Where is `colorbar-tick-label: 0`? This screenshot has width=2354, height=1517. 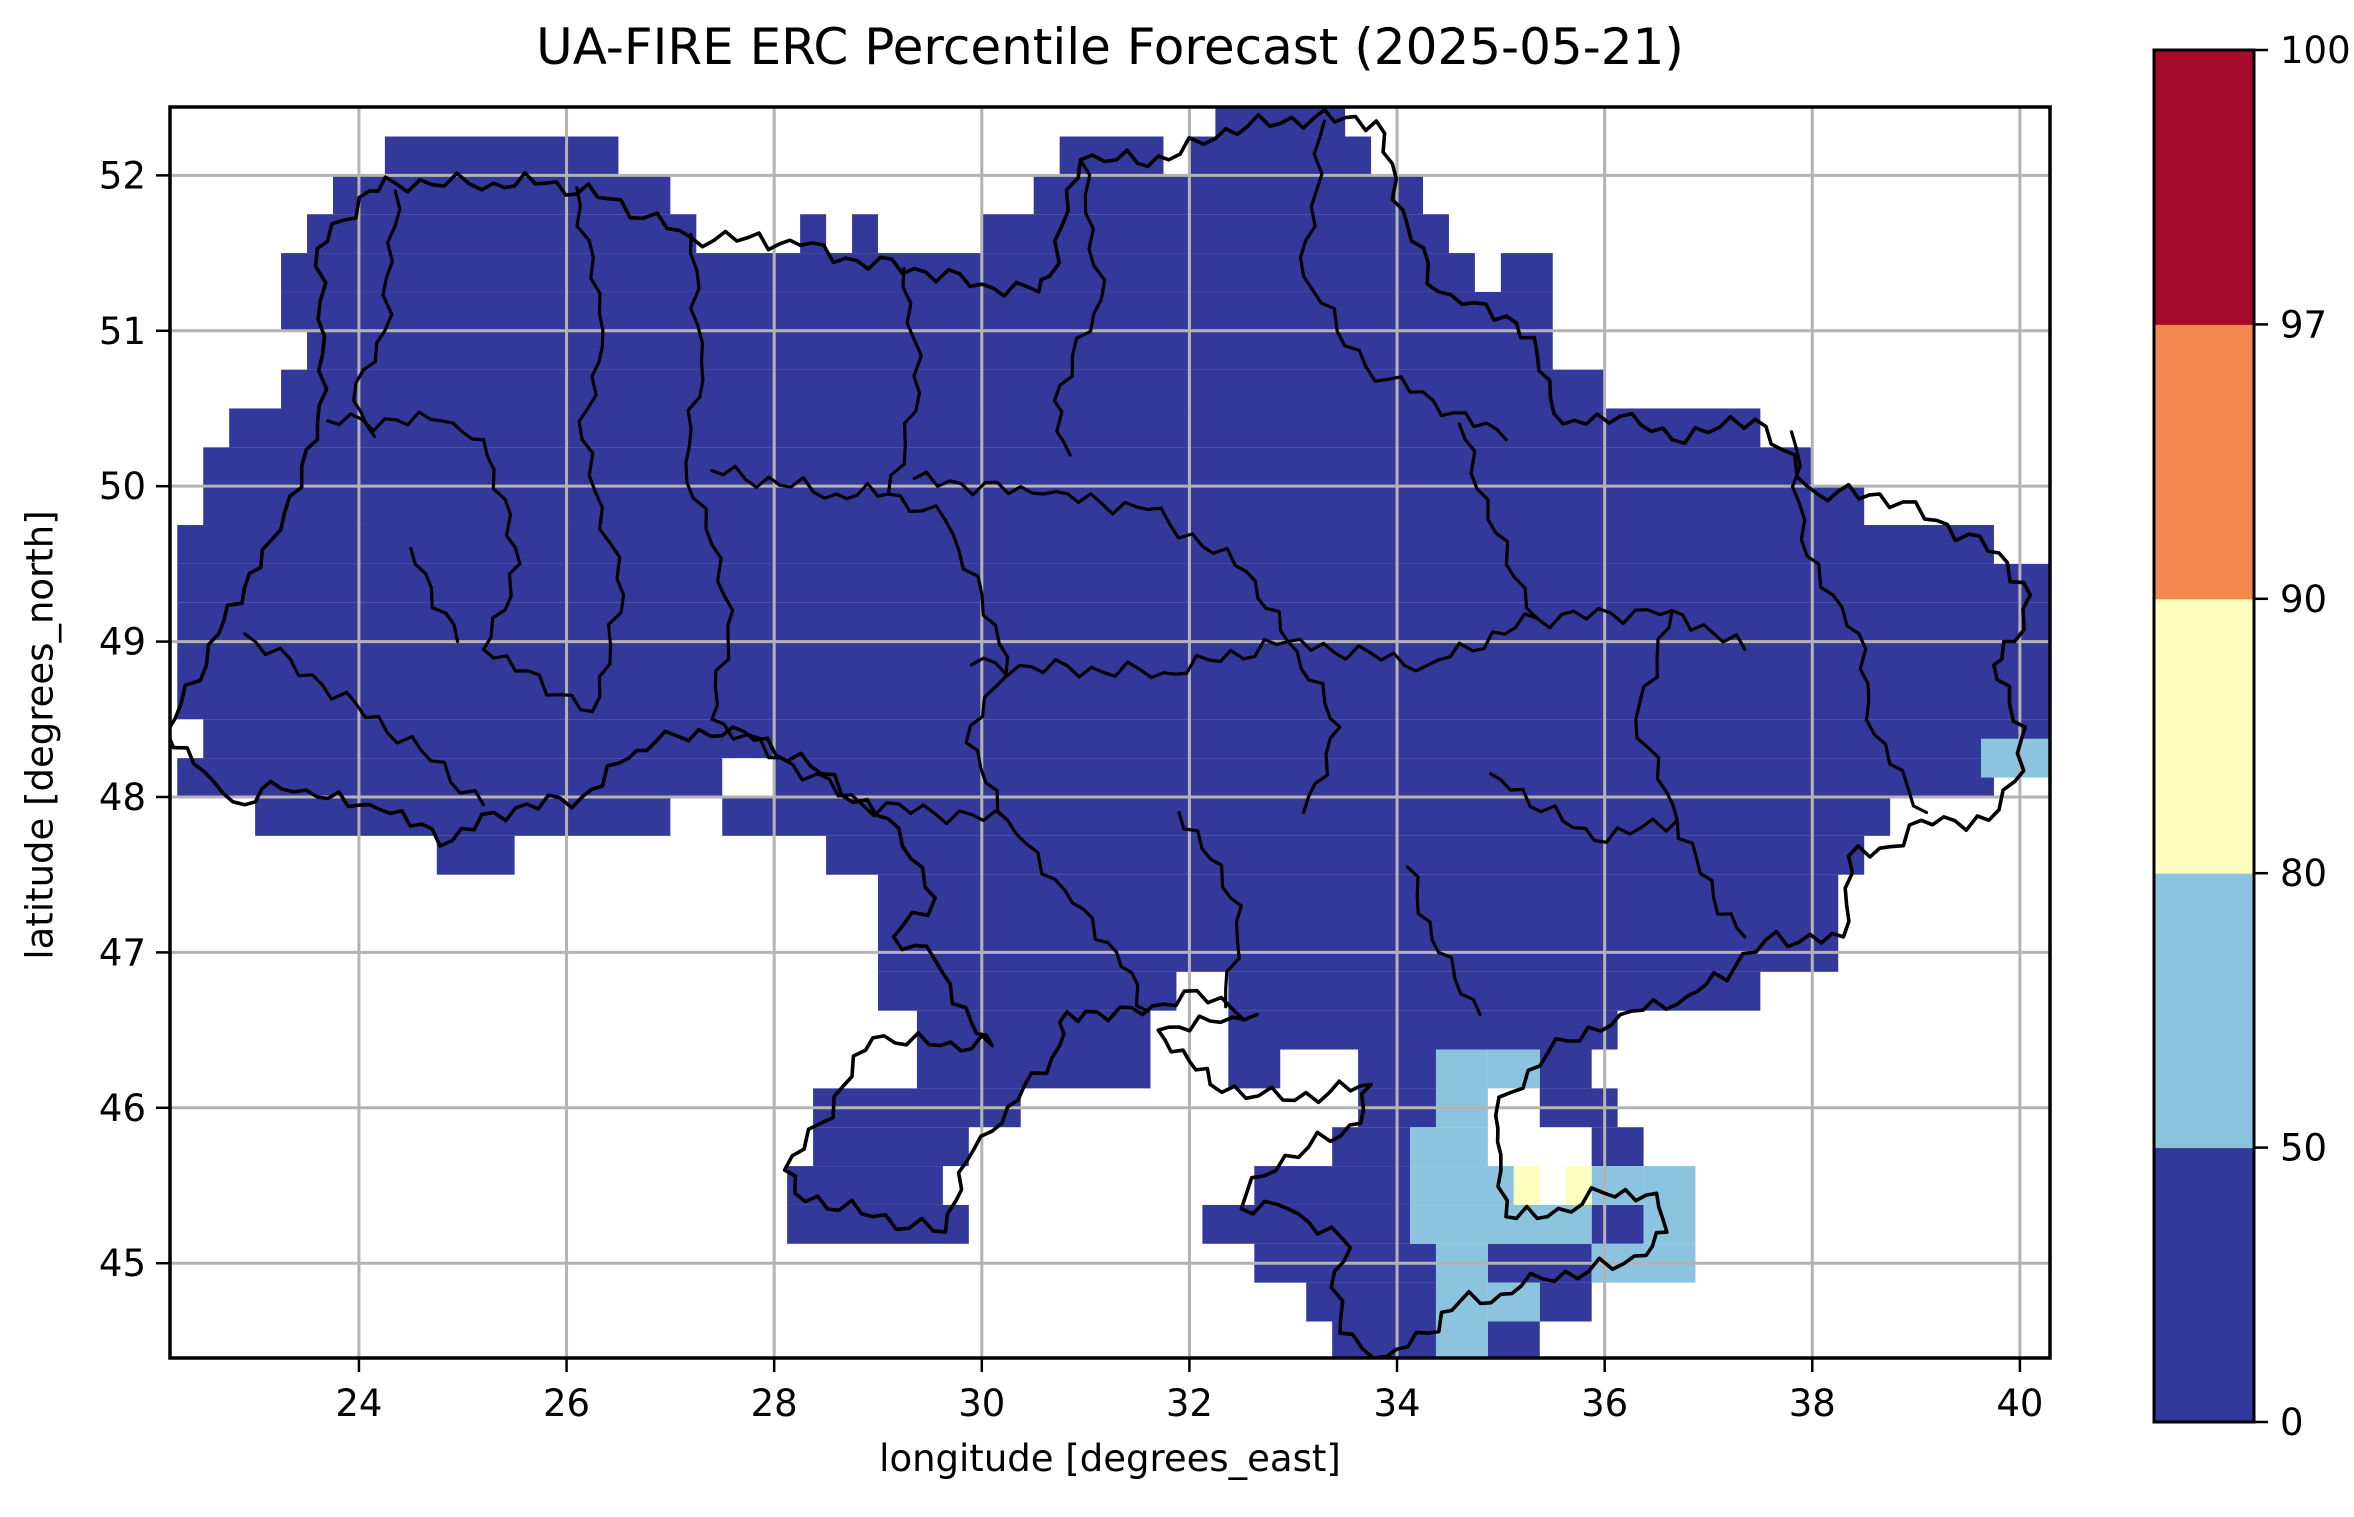
colorbar-tick-label: 0 is located at coordinates (2292, 1422).